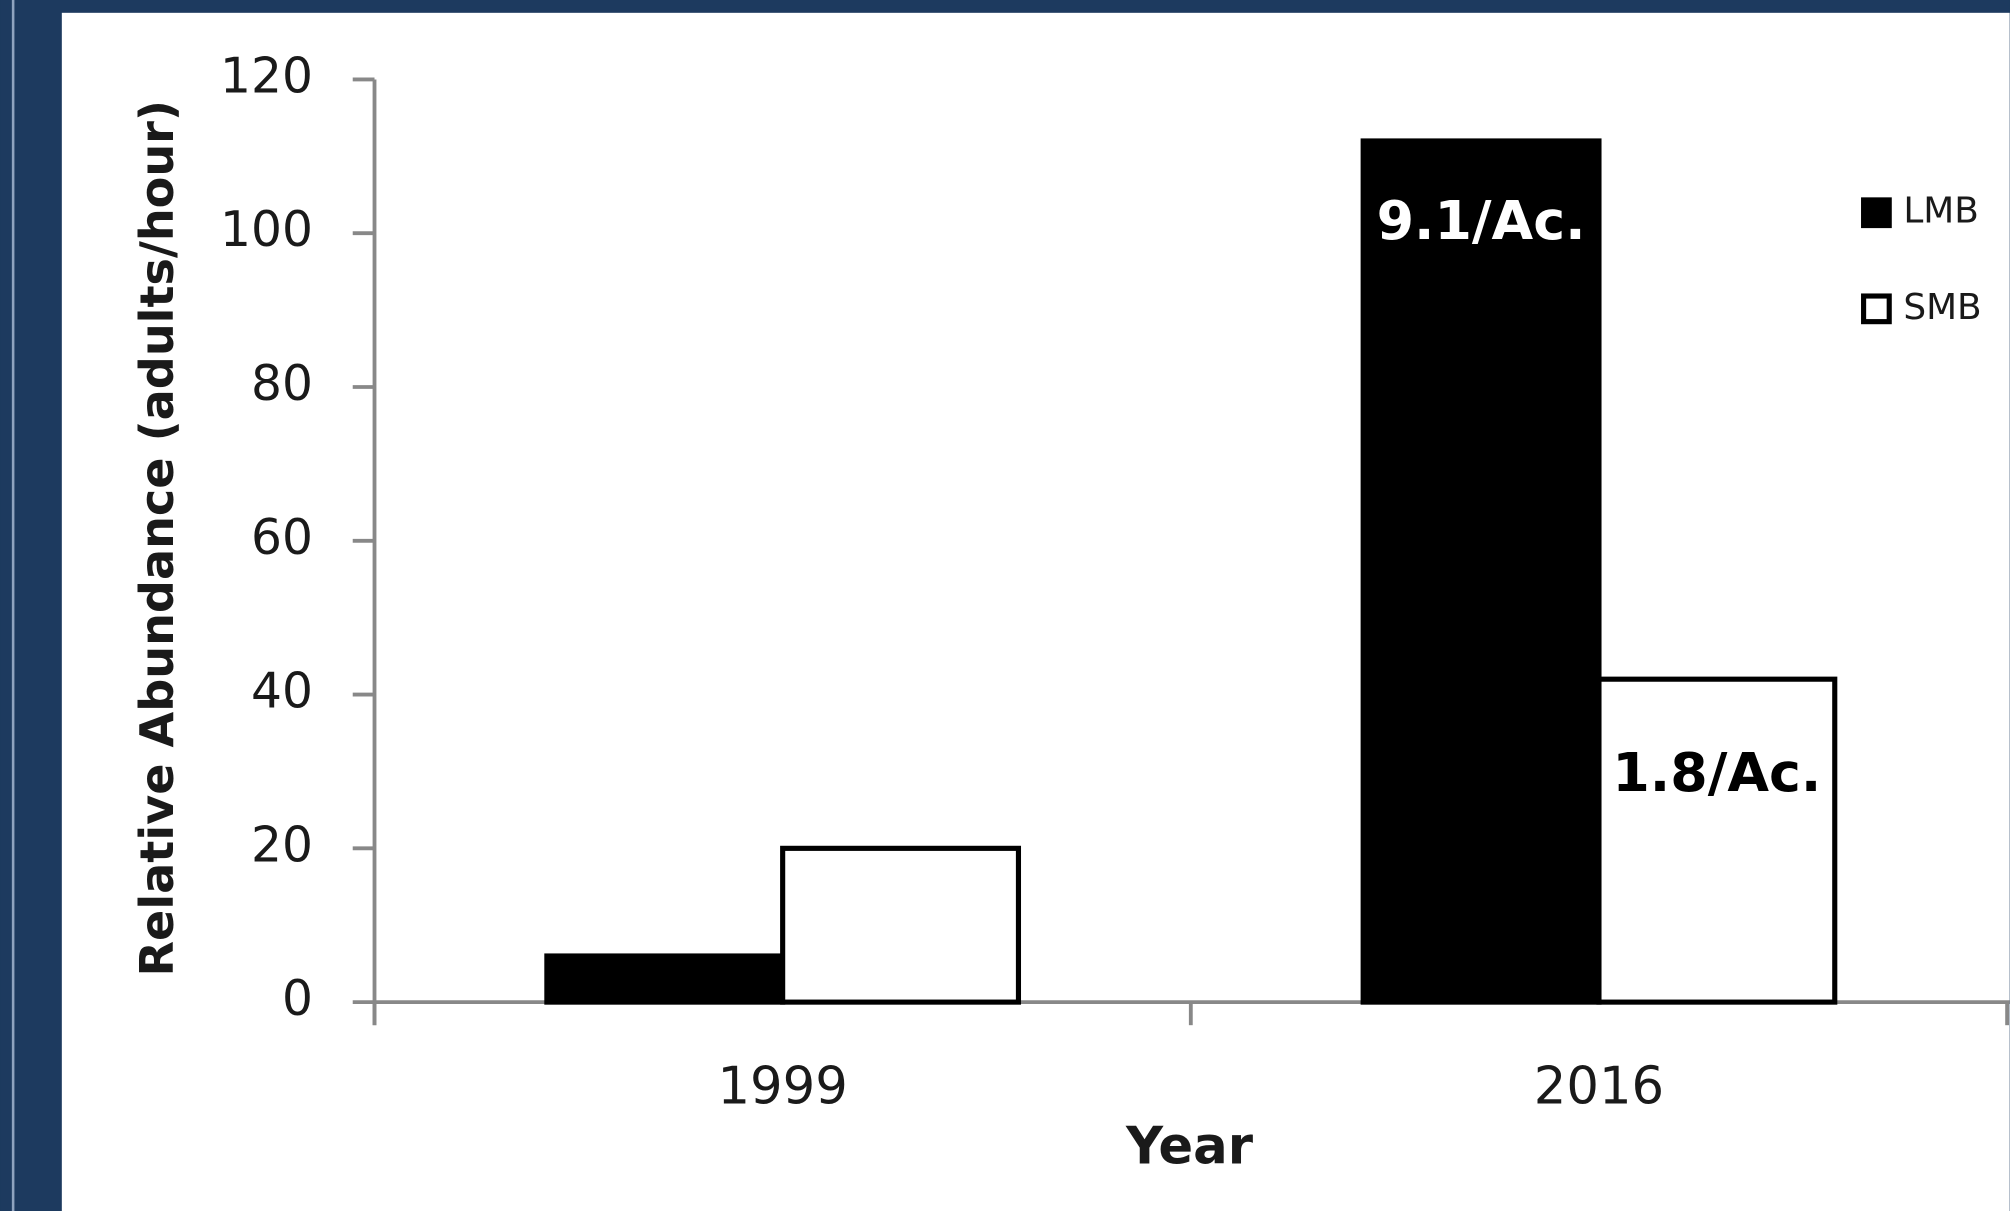 The image size is (2010, 1211). I want to click on annotation: 1.8/Ac., so click(1716, 772).